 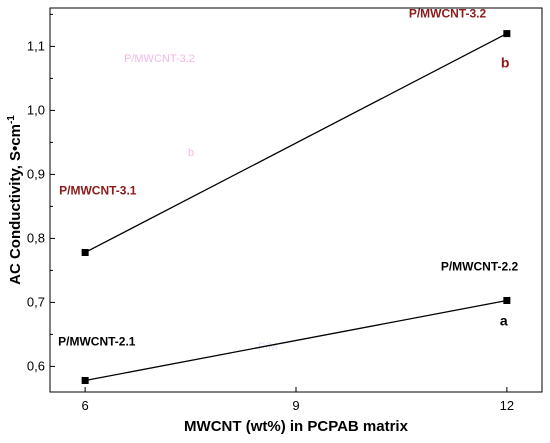 What do you see at coordinates (480, 266) in the screenshot?
I see `ann-pmwcnt-2-2: P/MWCNT-2.2` at bounding box center [480, 266].